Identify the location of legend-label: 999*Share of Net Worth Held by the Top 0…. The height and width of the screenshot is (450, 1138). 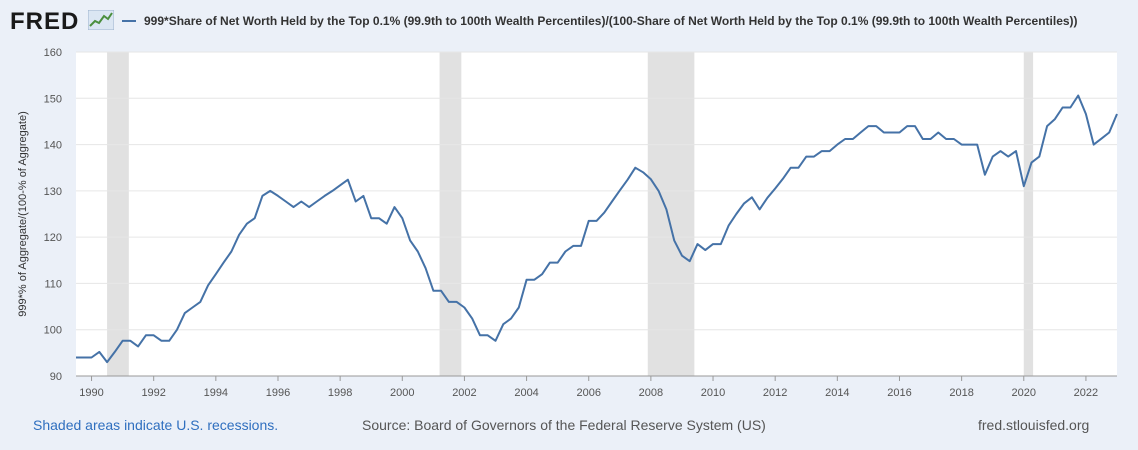
(611, 21).